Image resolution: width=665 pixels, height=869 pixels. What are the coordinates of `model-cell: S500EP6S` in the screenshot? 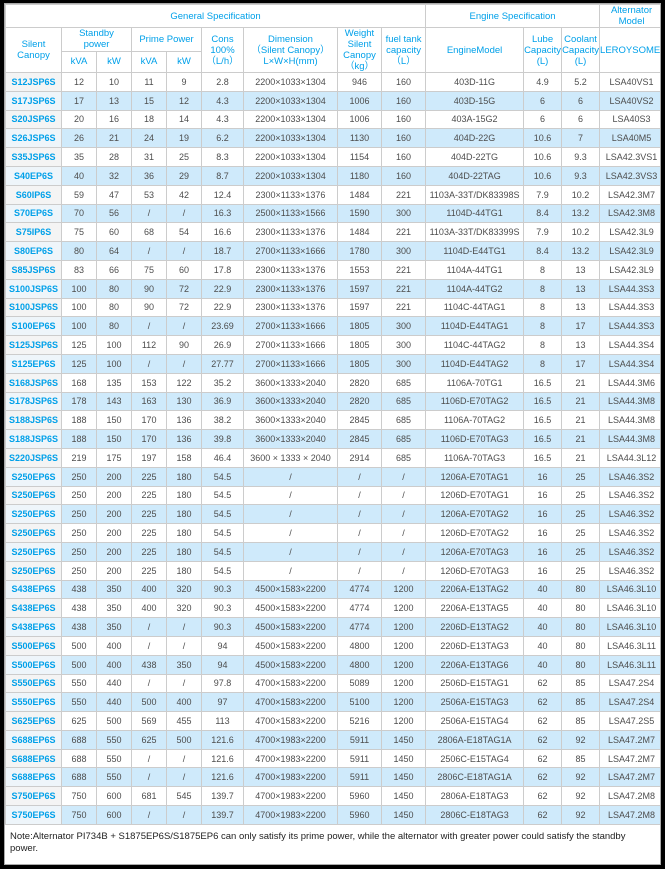 It's located at (33, 645).